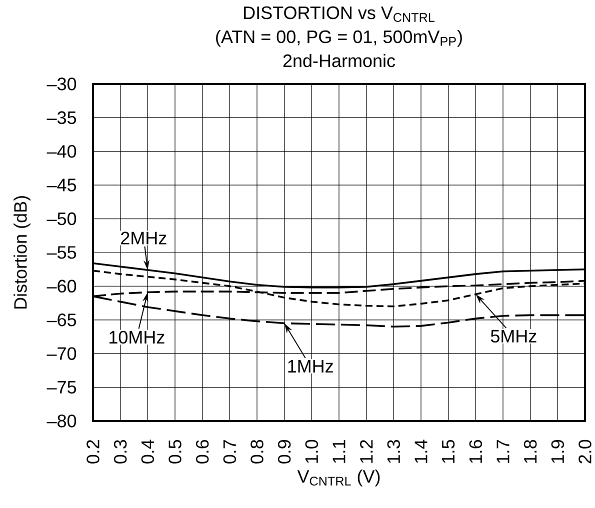  I want to click on y-tick-label: –45, so click(61, 185).